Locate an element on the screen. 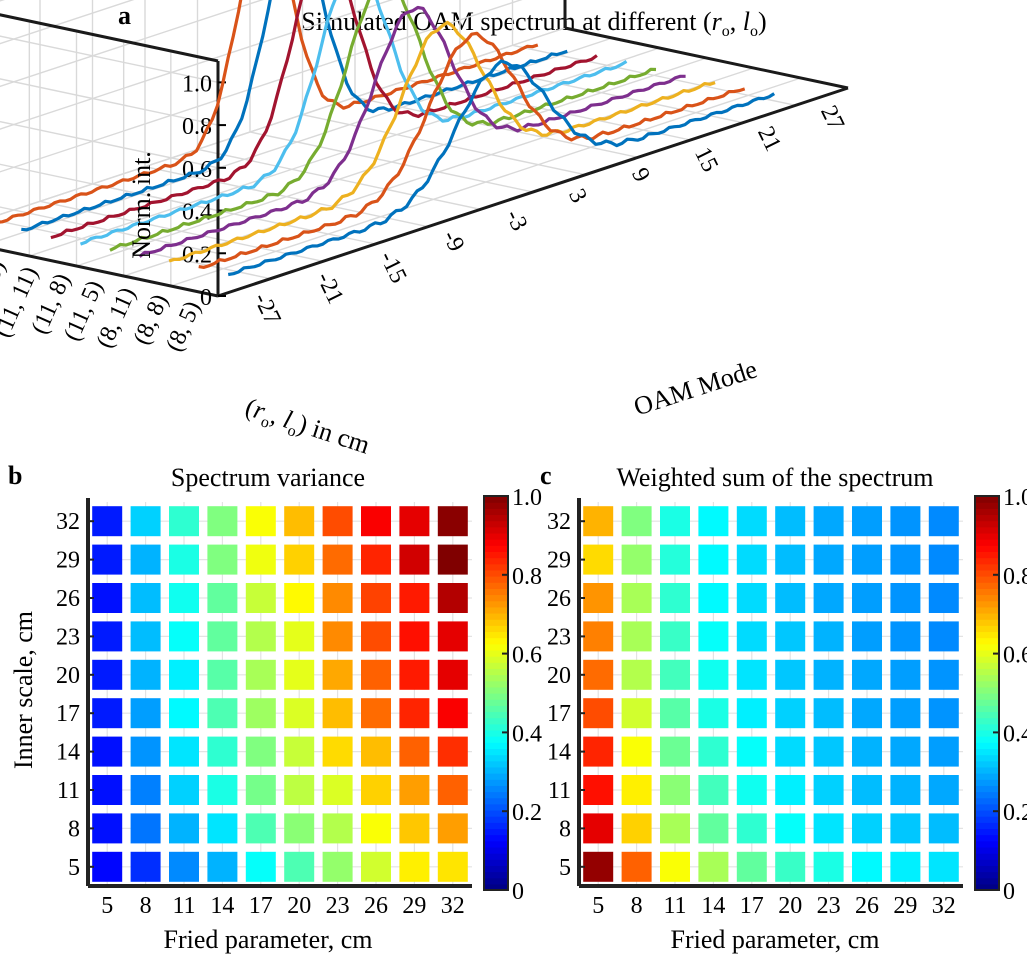 This screenshot has width=1027, height=957. chart-b-x-tick-label: 20 is located at coordinates (299, 906).